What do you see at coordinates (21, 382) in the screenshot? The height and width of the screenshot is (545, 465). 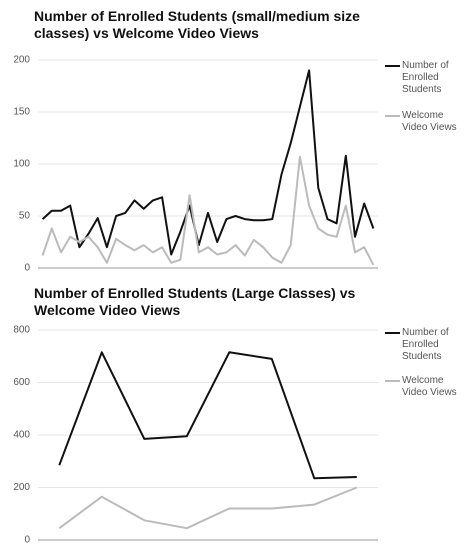 I see `y-tick-label: 600` at bounding box center [21, 382].